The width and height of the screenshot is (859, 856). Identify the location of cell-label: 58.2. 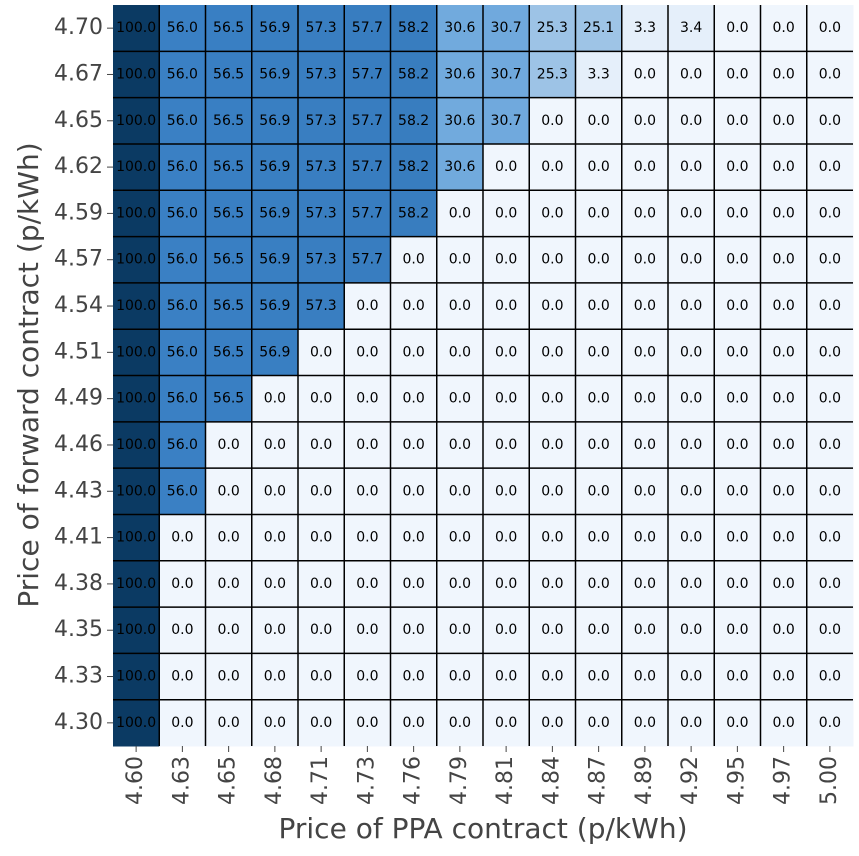
(413, 74).